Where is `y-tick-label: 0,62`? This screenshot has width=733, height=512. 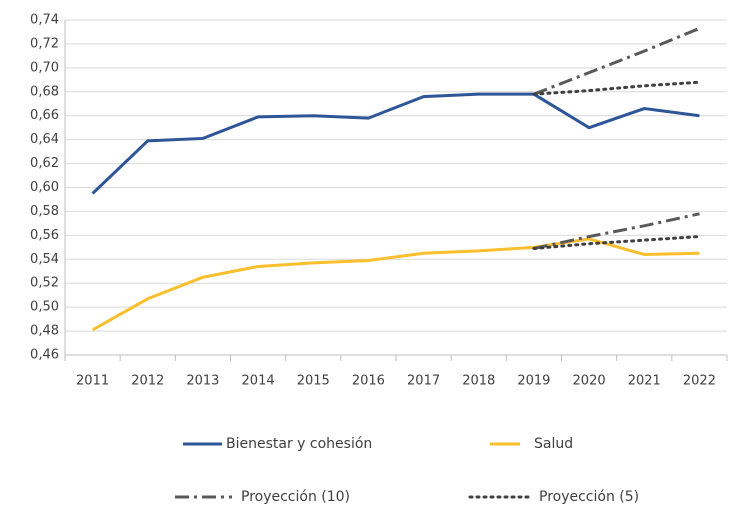
y-tick-label: 0,62 is located at coordinates (44, 163).